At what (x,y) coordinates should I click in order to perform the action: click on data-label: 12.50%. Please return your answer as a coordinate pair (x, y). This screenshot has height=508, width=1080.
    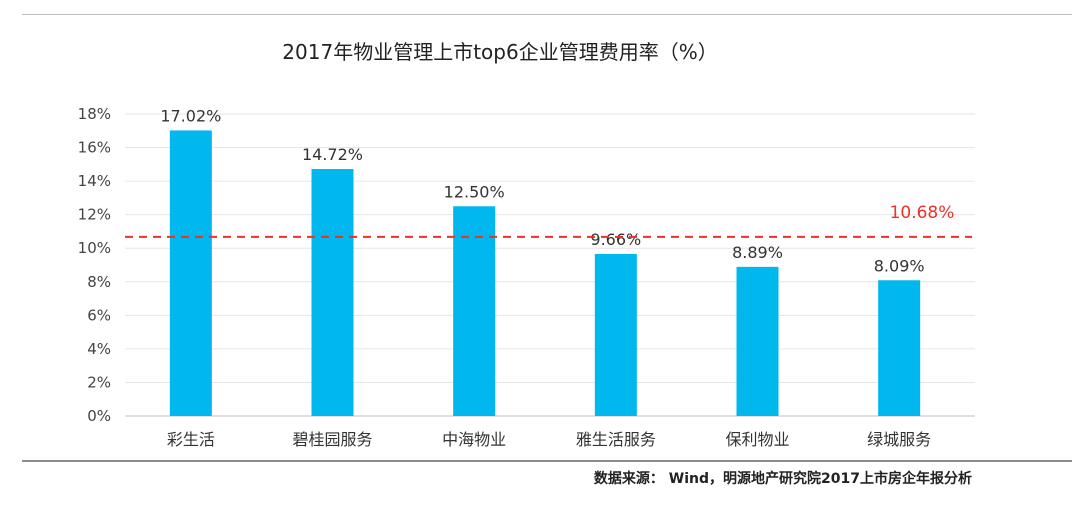
    Looking at the image, I should click on (474, 191).